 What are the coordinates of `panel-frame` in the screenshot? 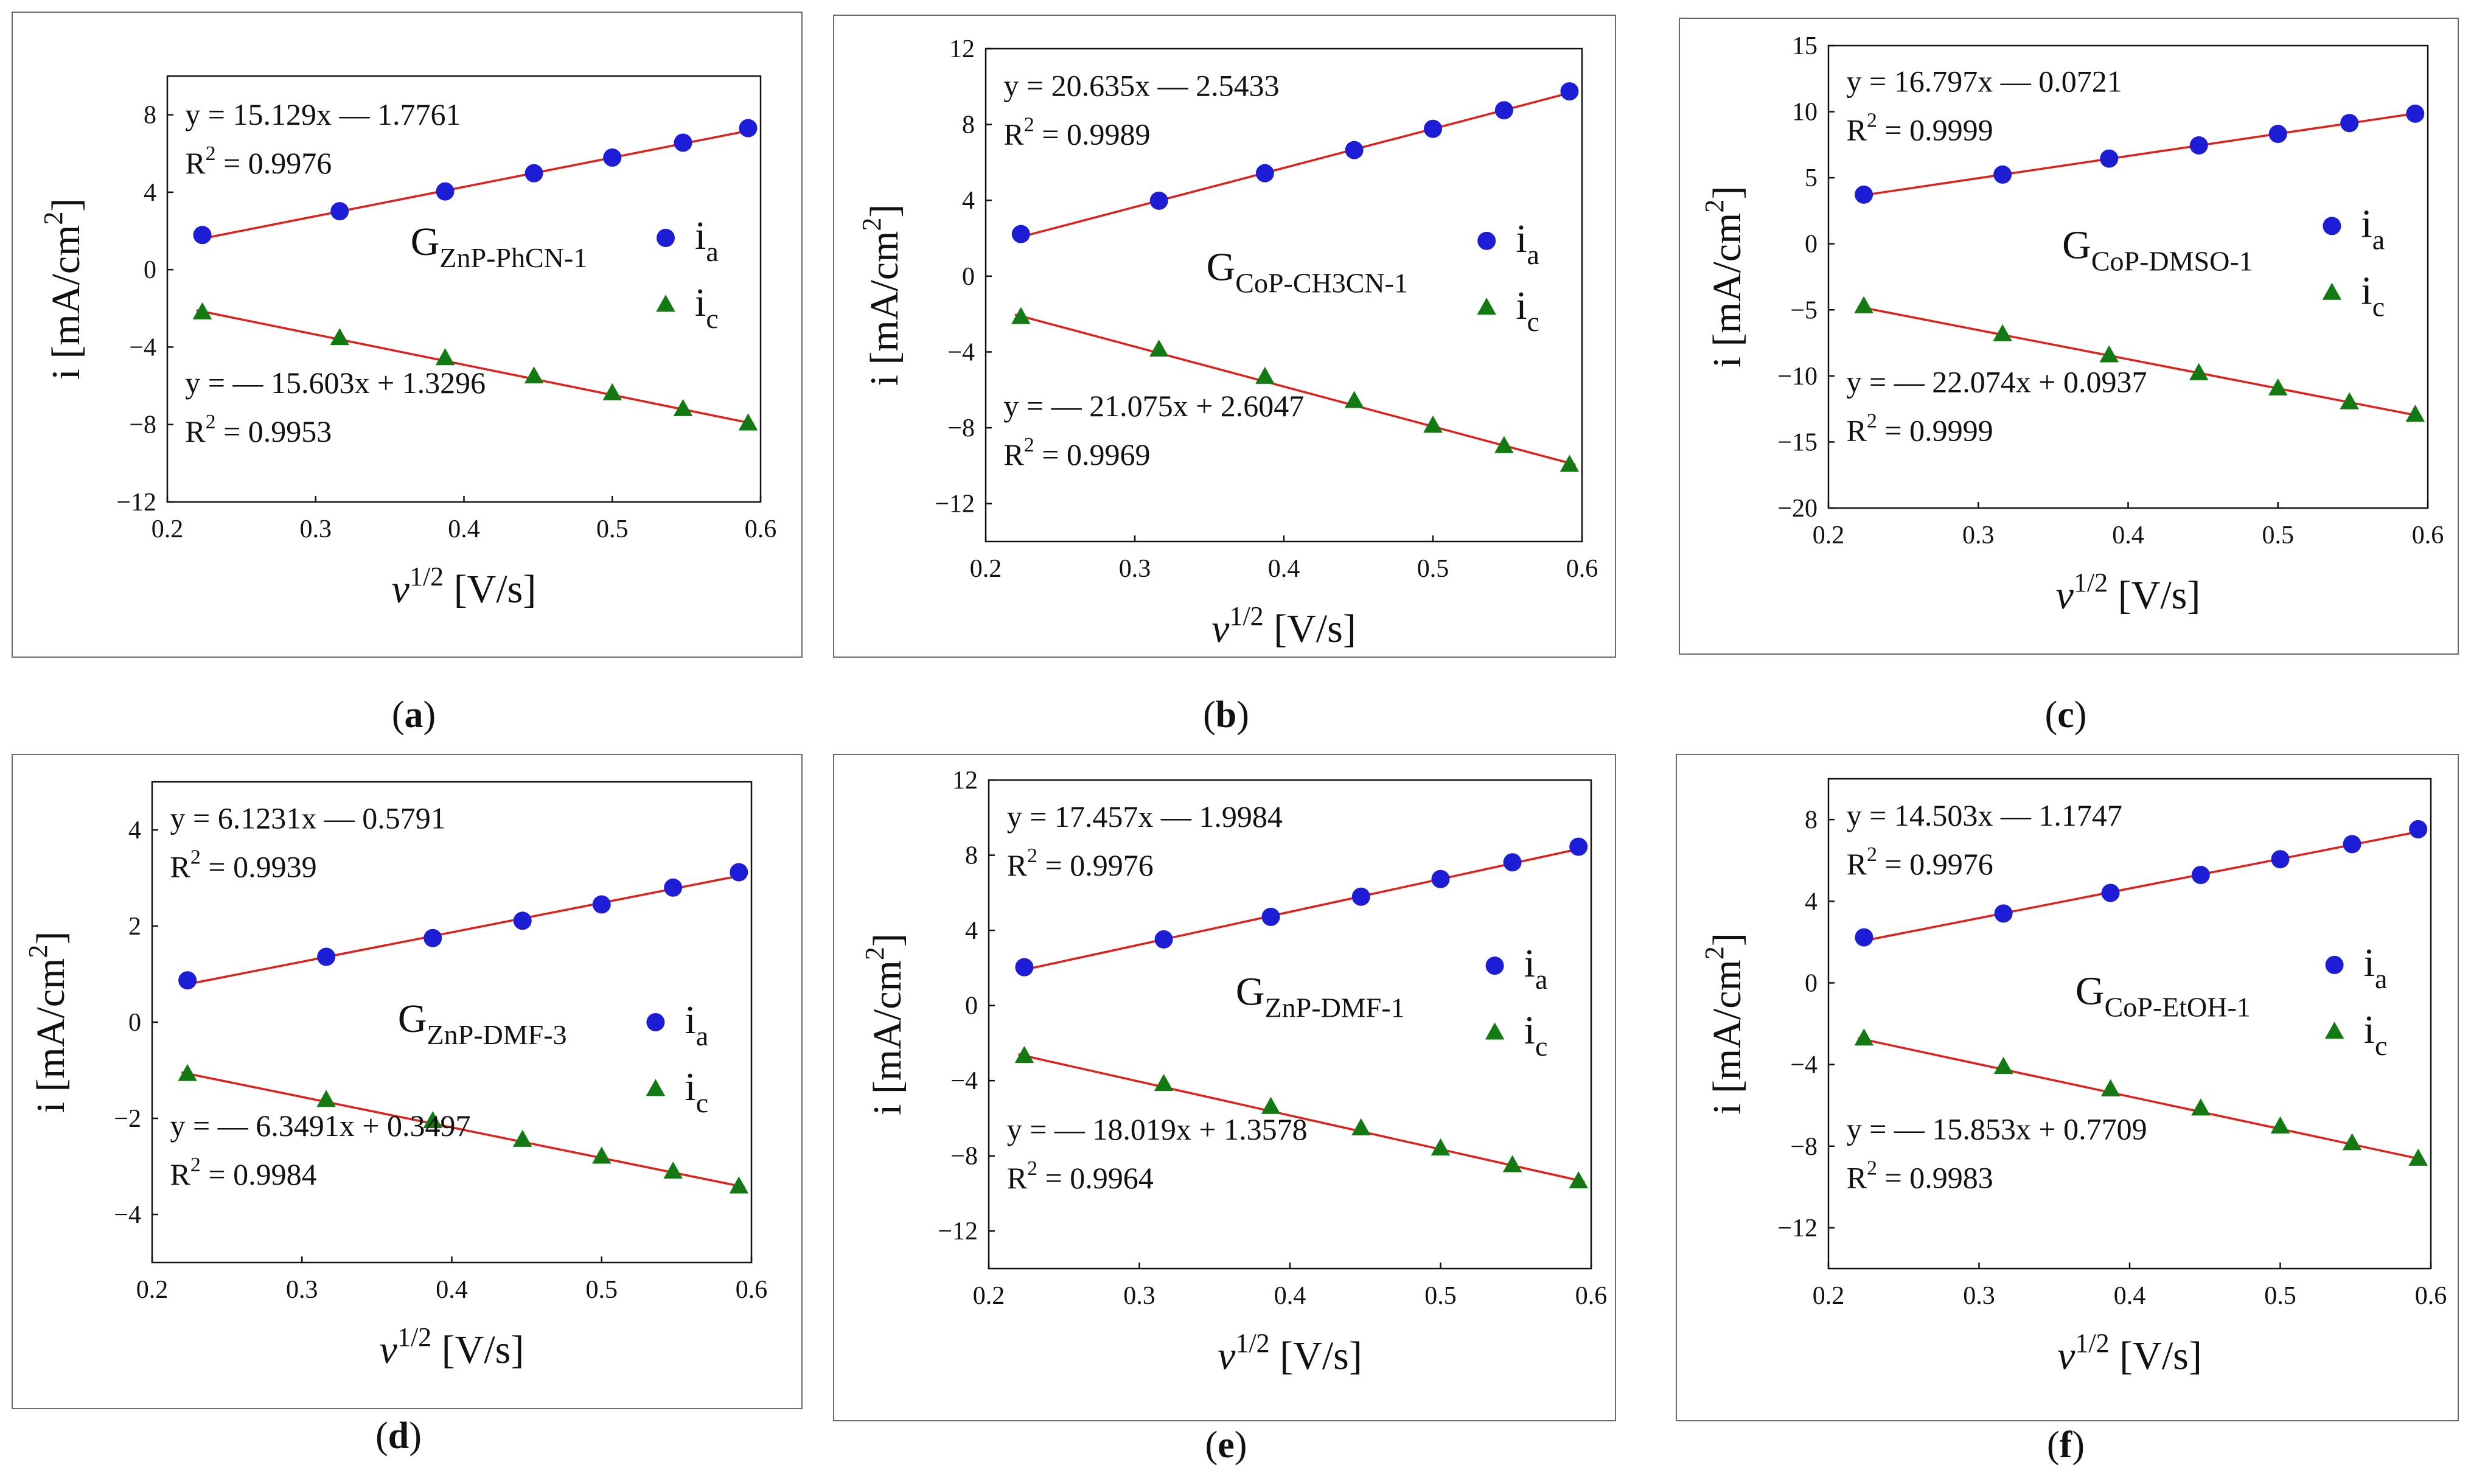 It's located at (1224, 336).